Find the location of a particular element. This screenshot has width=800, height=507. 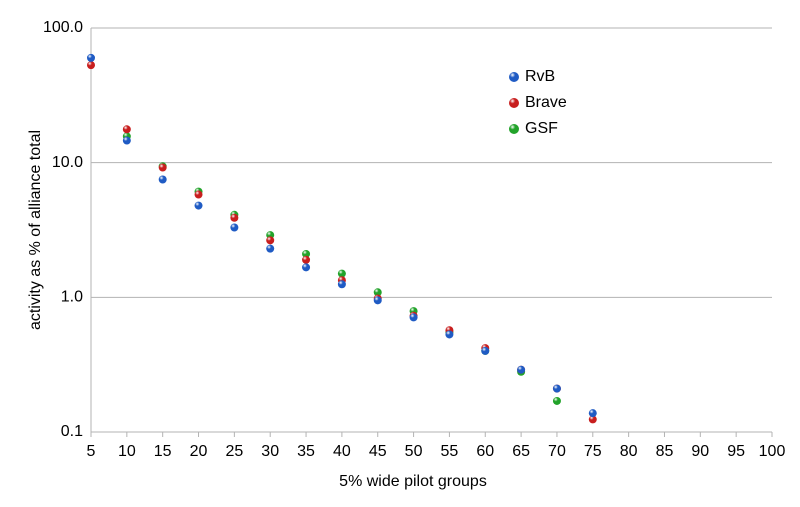

x-tick-label: 40 is located at coordinates (342, 451).